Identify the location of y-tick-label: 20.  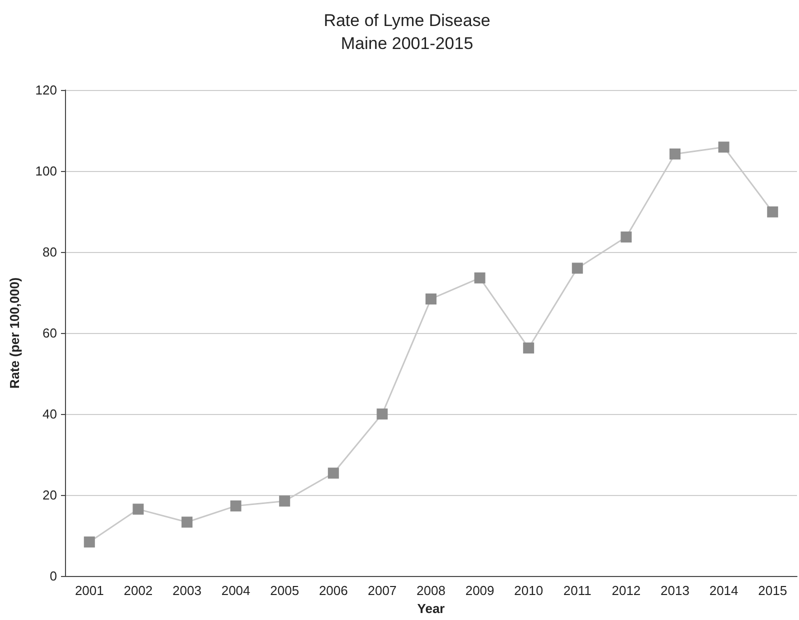
(49, 495).